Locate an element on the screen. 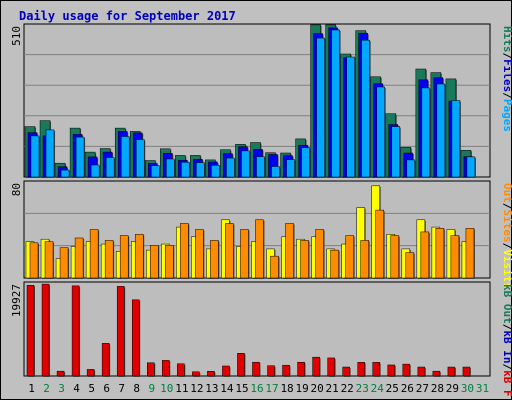  legend-entry: Files is located at coordinates (506, 75).